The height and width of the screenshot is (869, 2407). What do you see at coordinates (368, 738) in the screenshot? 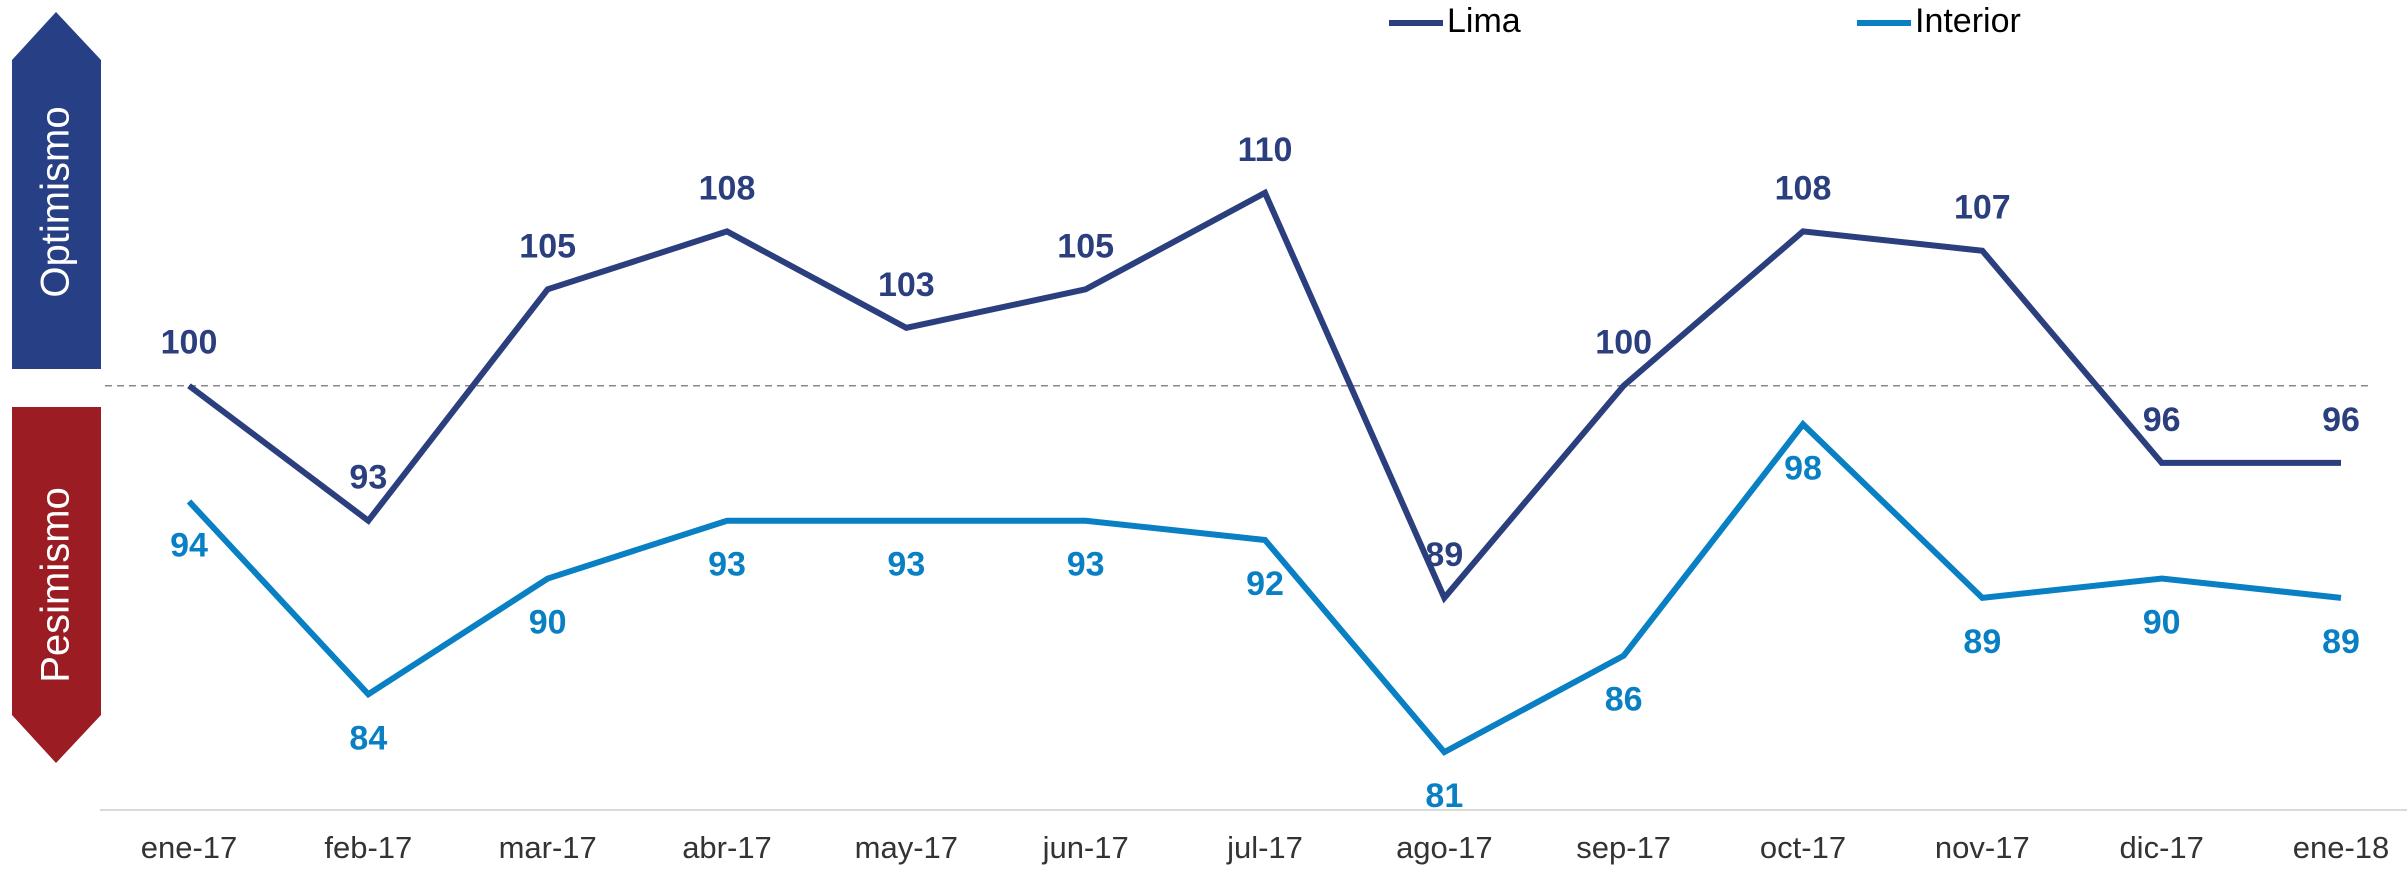
I see `data-label: 84` at bounding box center [368, 738].